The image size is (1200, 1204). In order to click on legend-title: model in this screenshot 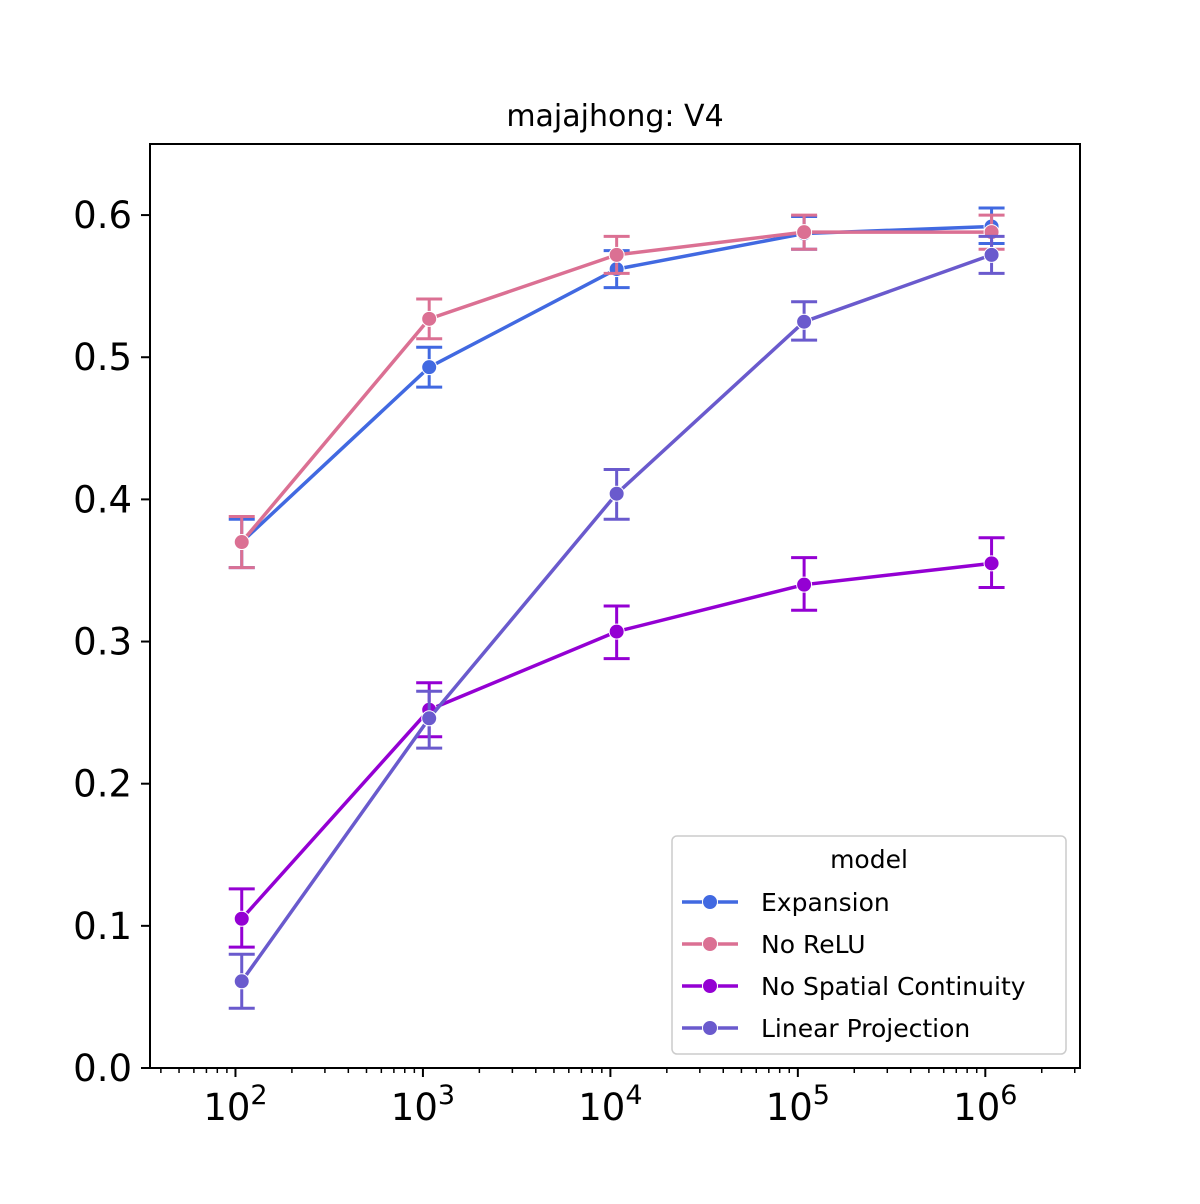, I will do `click(869, 859)`.